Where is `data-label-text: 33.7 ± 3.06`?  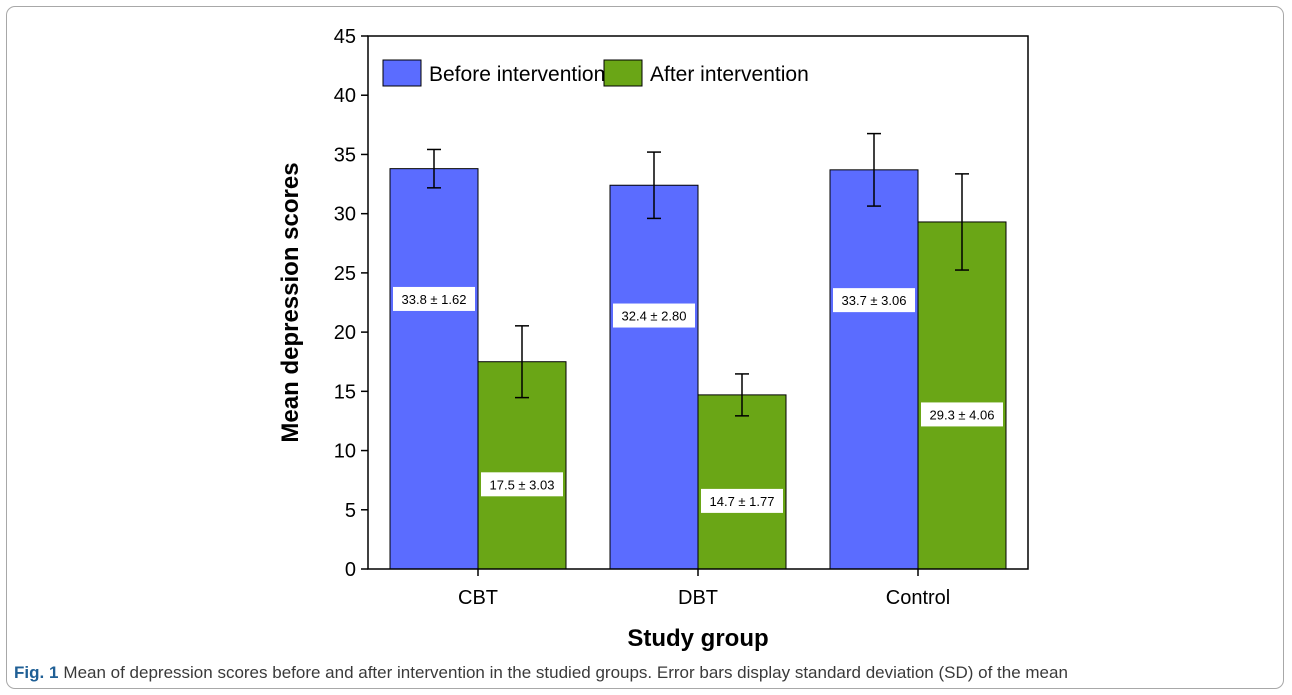
data-label-text: 33.7 ± 3.06 is located at coordinates (874, 300).